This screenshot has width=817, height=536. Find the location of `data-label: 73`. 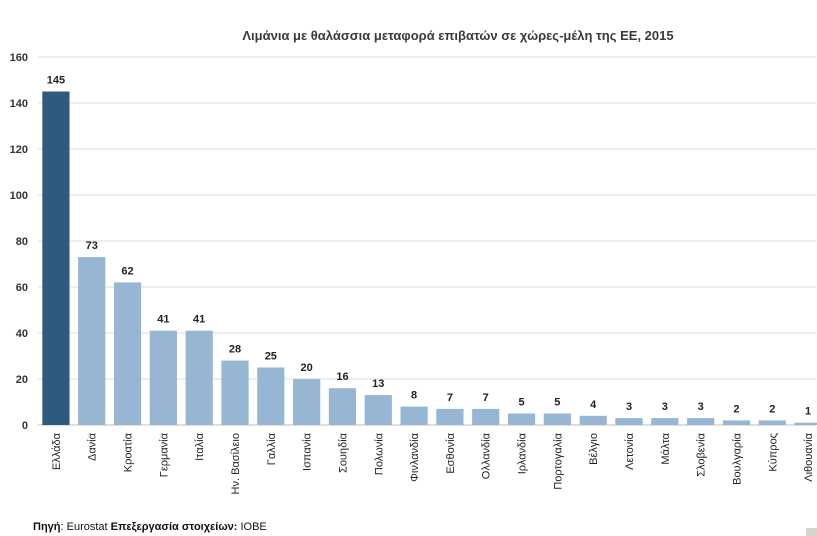

data-label: 73 is located at coordinates (92, 246).